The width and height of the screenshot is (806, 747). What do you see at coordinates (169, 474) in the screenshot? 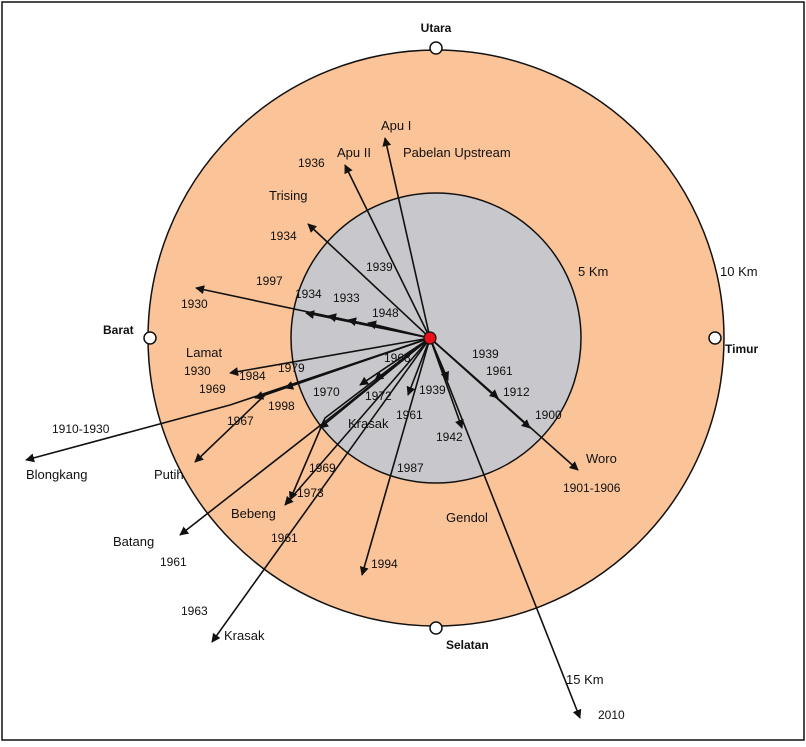
I see `label-putih: Putih` at bounding box center [169, 474].